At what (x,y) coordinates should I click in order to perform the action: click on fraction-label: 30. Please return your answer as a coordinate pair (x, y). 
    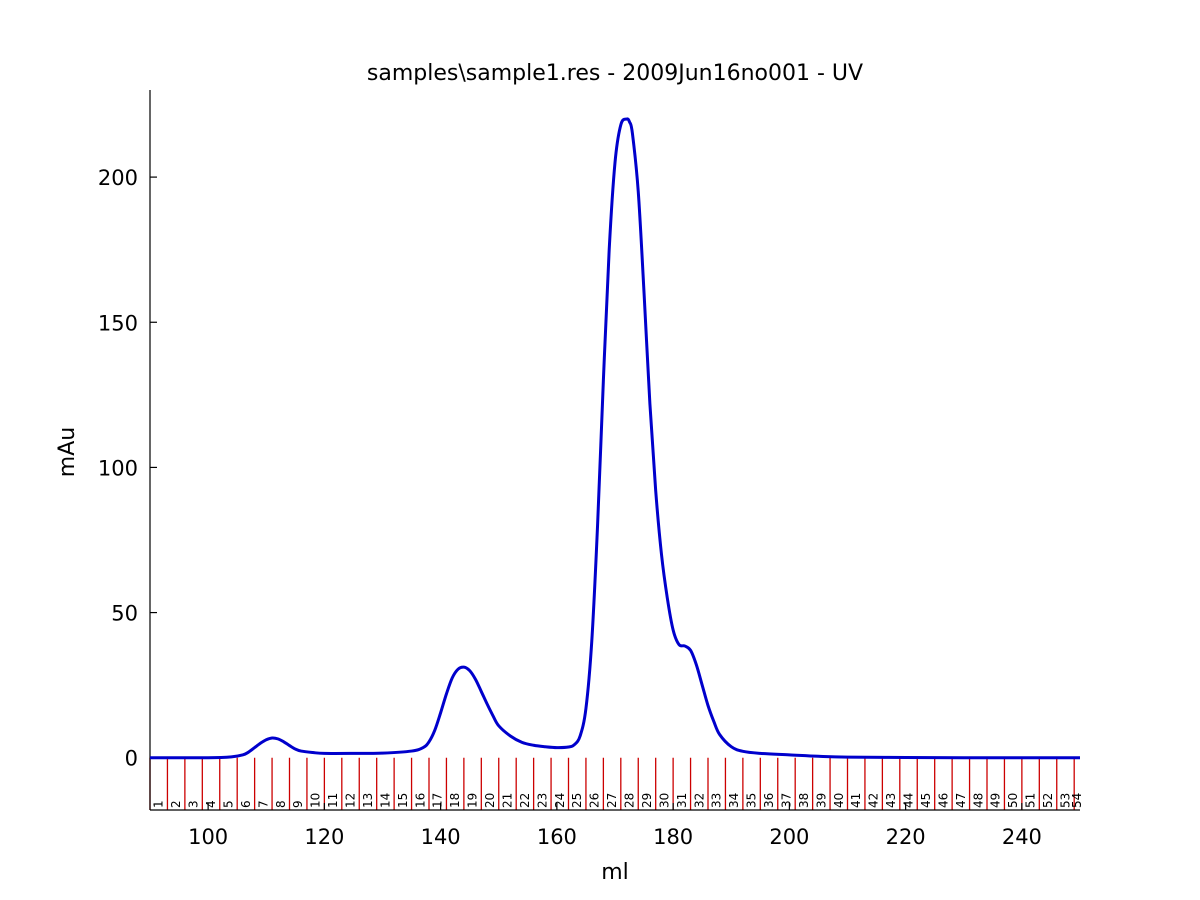
    Looking at the image, I should click on (664, 800).